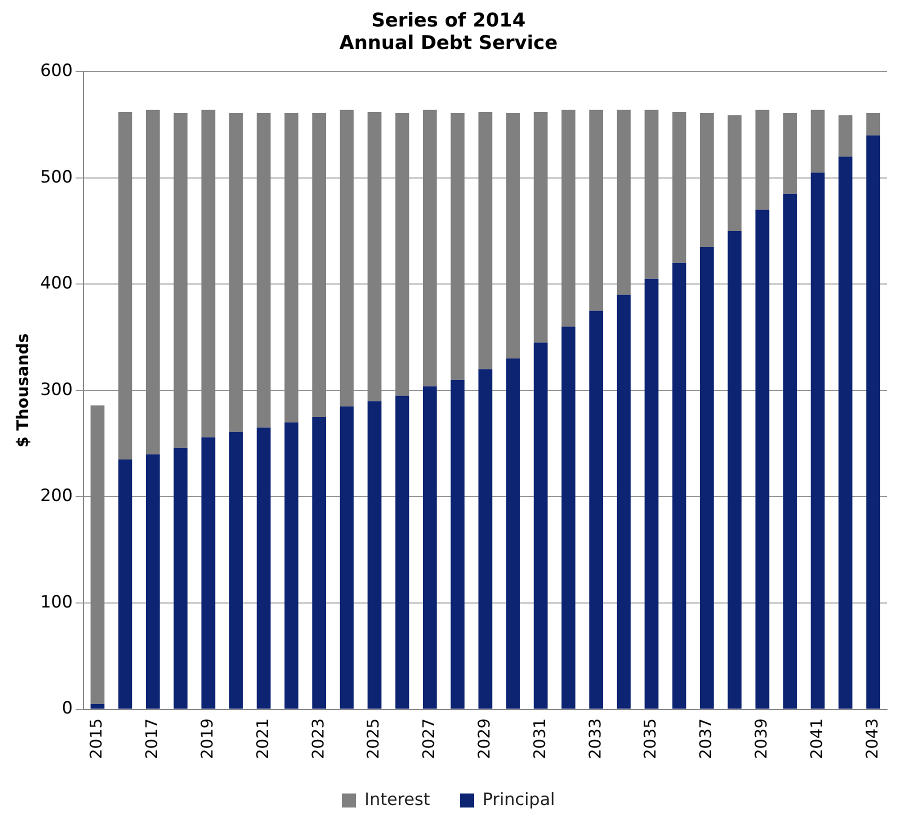 This screenshot has height=823, width=899. Describe the element at coordinates (761, 738) in the screenshot. I see `x-tick-label: 2039` at that location.